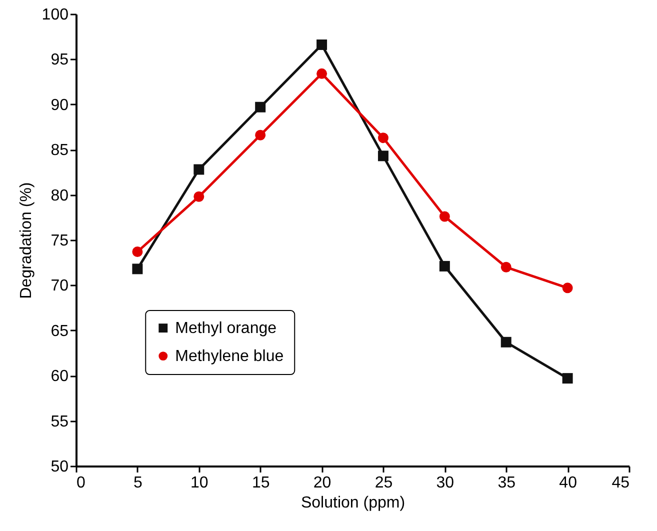  Describe the element at coordinates (322, 483) in the screenshot. I see `x-tick-label: 20` at that location.